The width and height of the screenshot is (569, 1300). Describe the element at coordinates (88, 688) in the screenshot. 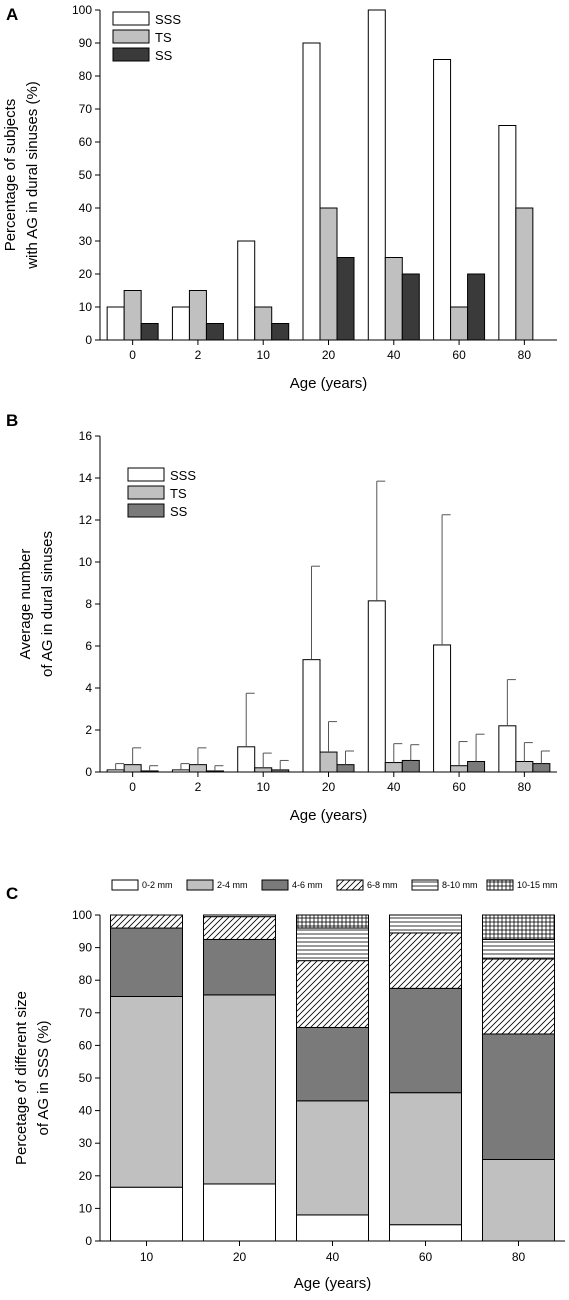

I see `y-tick-label: 4` at that location.